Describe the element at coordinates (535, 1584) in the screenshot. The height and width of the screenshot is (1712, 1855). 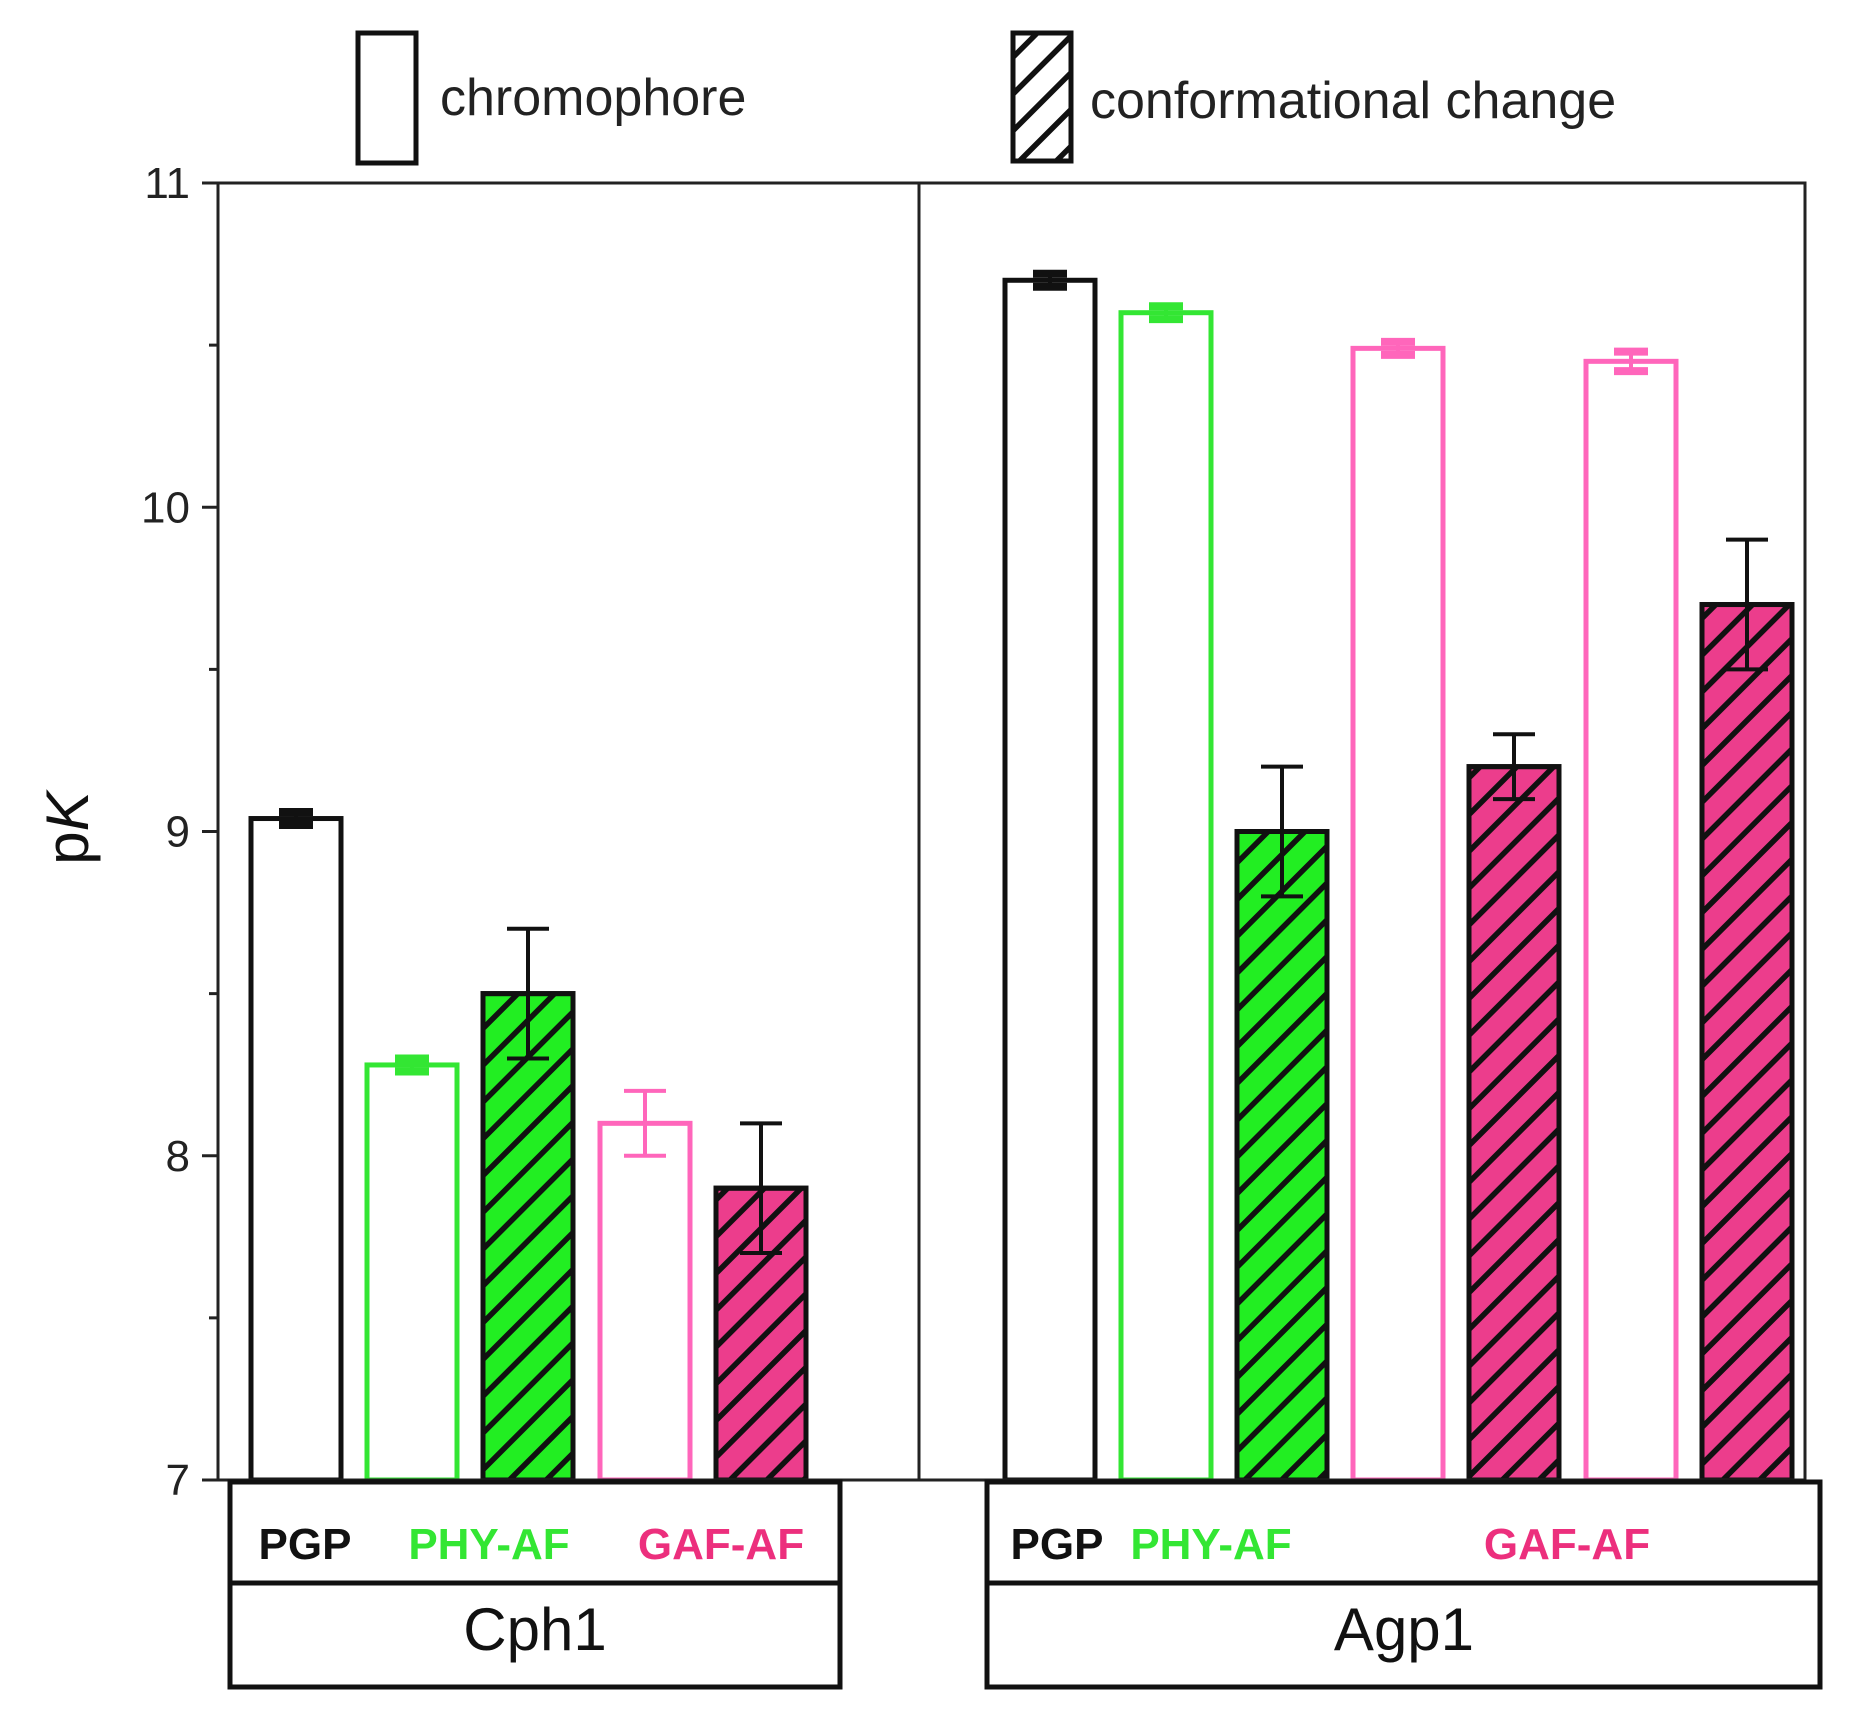
I see `category-box-cph1: PGP PHY-AF GAF-AF Cph1` at that location.